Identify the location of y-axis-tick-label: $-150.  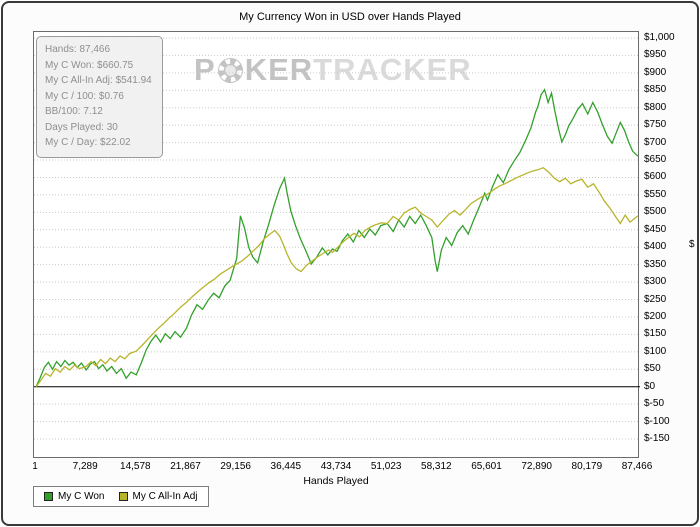
(657, 438).